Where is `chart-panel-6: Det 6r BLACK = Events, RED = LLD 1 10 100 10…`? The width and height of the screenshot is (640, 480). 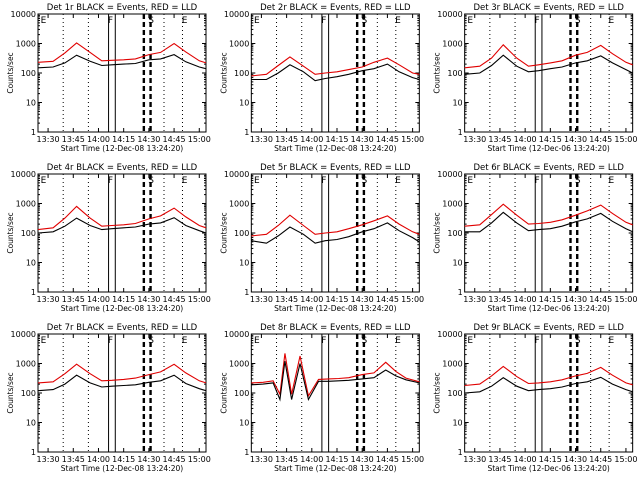 chart-panel-6: Det 6r BLACK = Events, RED = LLD 1 10 100 10… is located at coordinates (535, 238).